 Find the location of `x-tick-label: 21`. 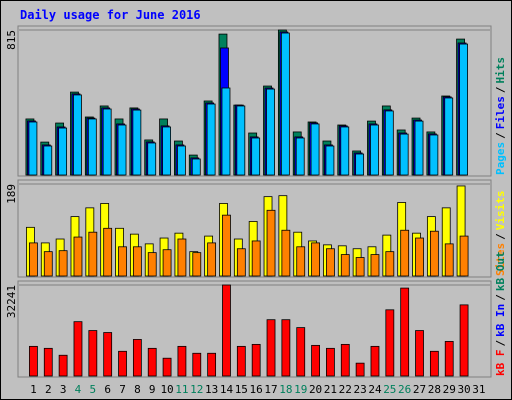

x-tick-label: 21 is located at coordinates (330, 389).